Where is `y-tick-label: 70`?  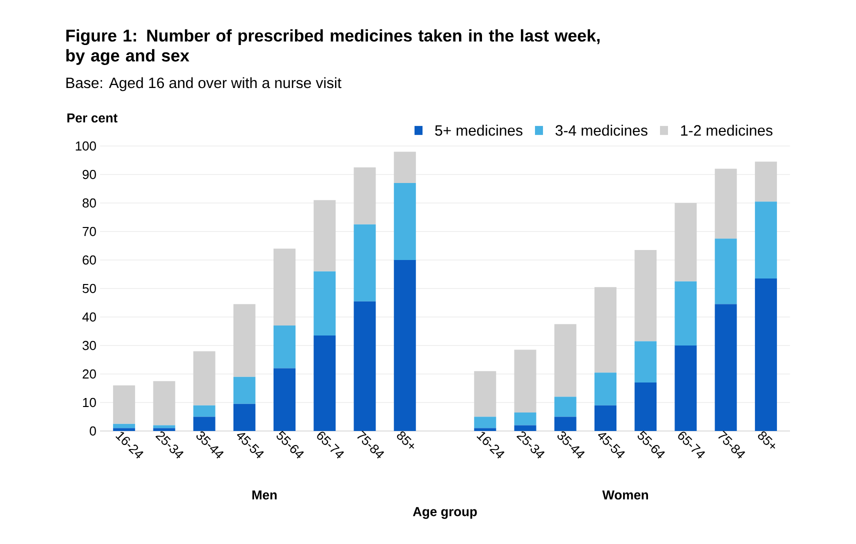
y-tick-label: 70 is located at coordinates (89, 231).